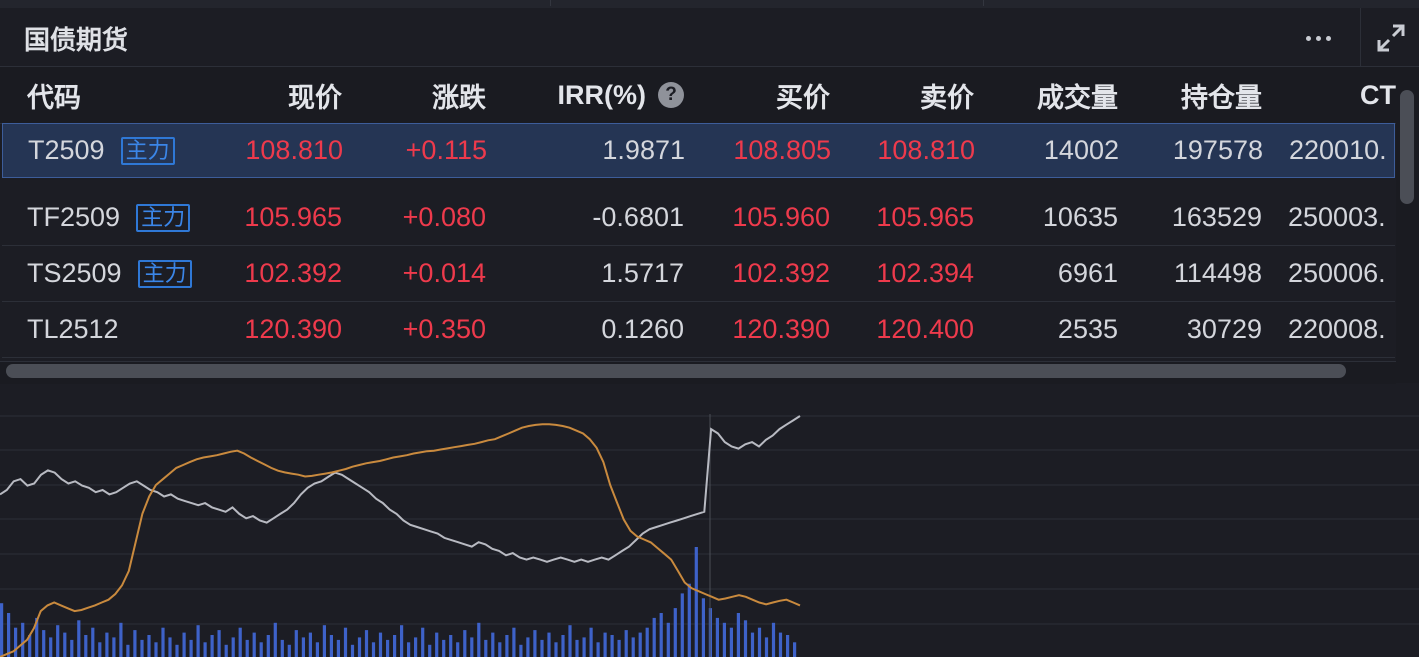 The height and width of the screenshot is (657, 1419). What do you see at coordinates (446, 150) in the screenshot?
I see `change-cell: +0.115` at bounding box center [446, 150].